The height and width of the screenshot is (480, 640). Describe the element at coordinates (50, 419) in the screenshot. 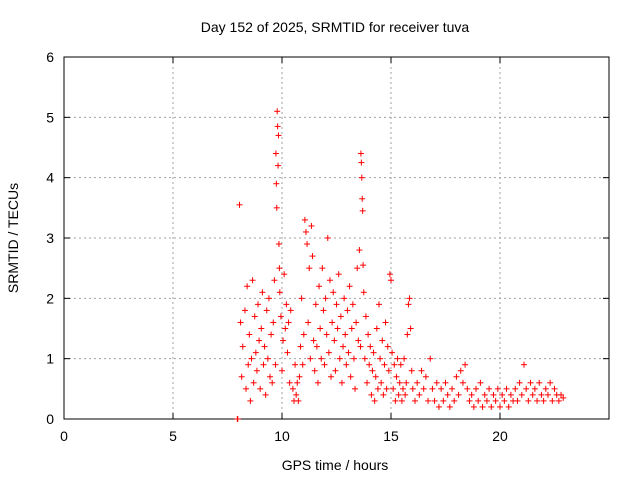

I see `y-tick-label: 0` at that location.